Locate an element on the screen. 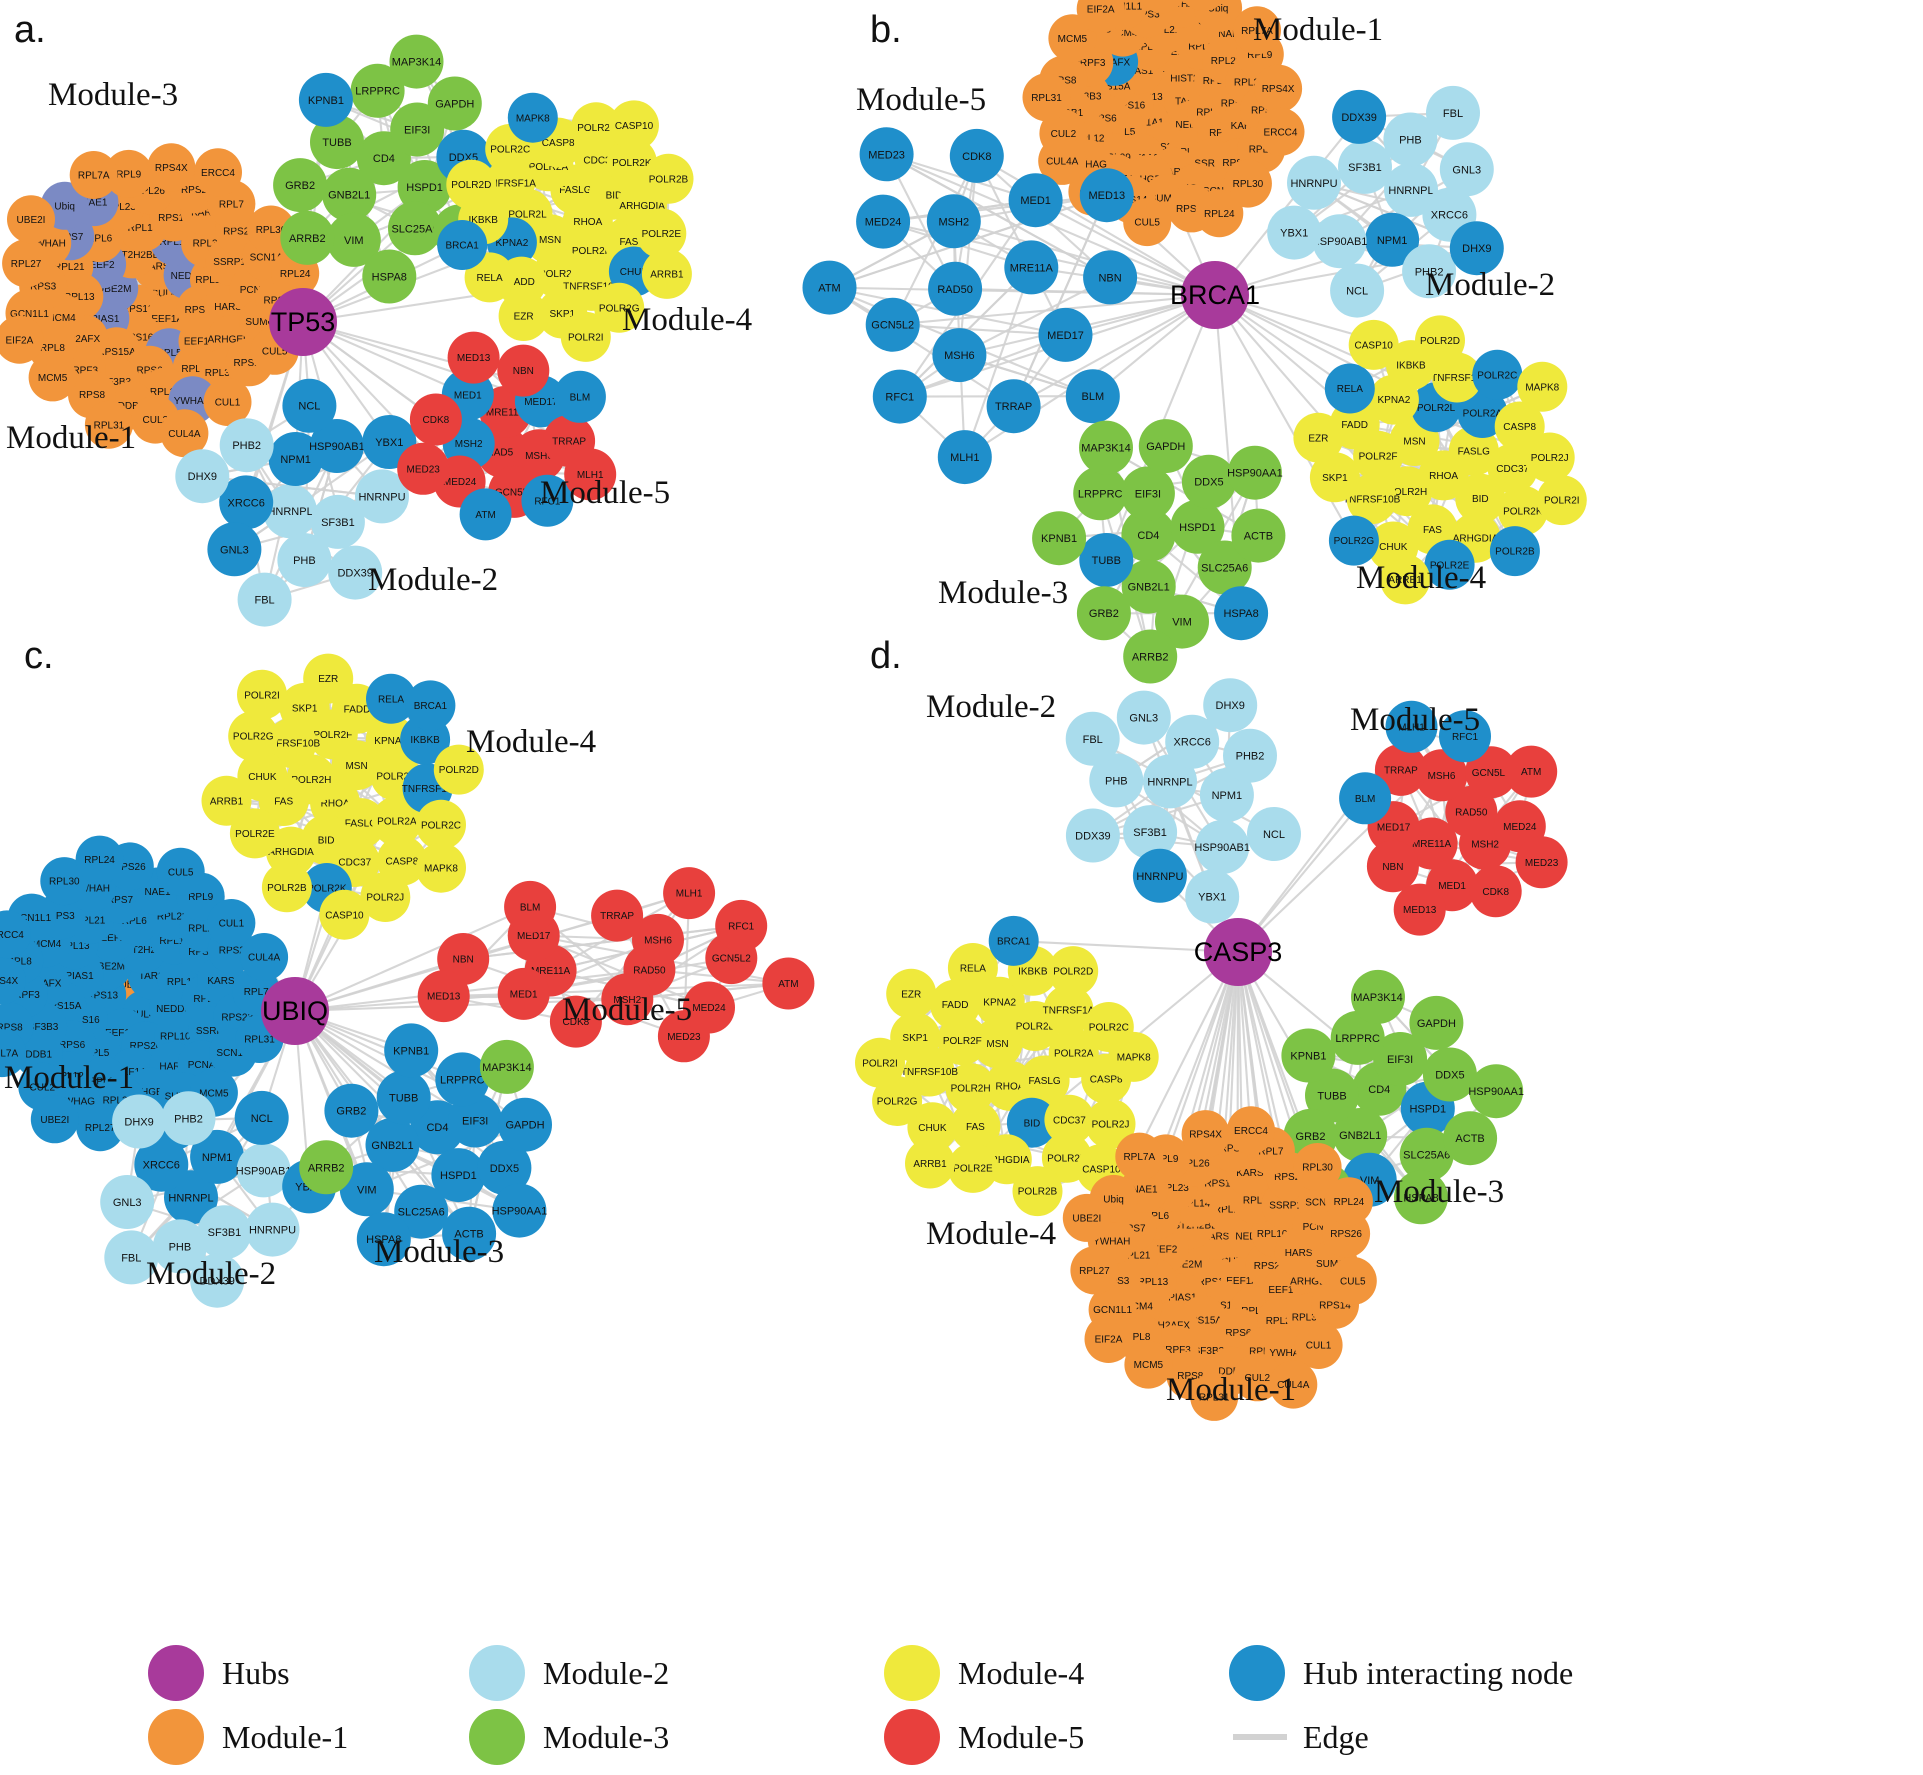  node-actb: ACTB is located at coordinates (1258, 535).